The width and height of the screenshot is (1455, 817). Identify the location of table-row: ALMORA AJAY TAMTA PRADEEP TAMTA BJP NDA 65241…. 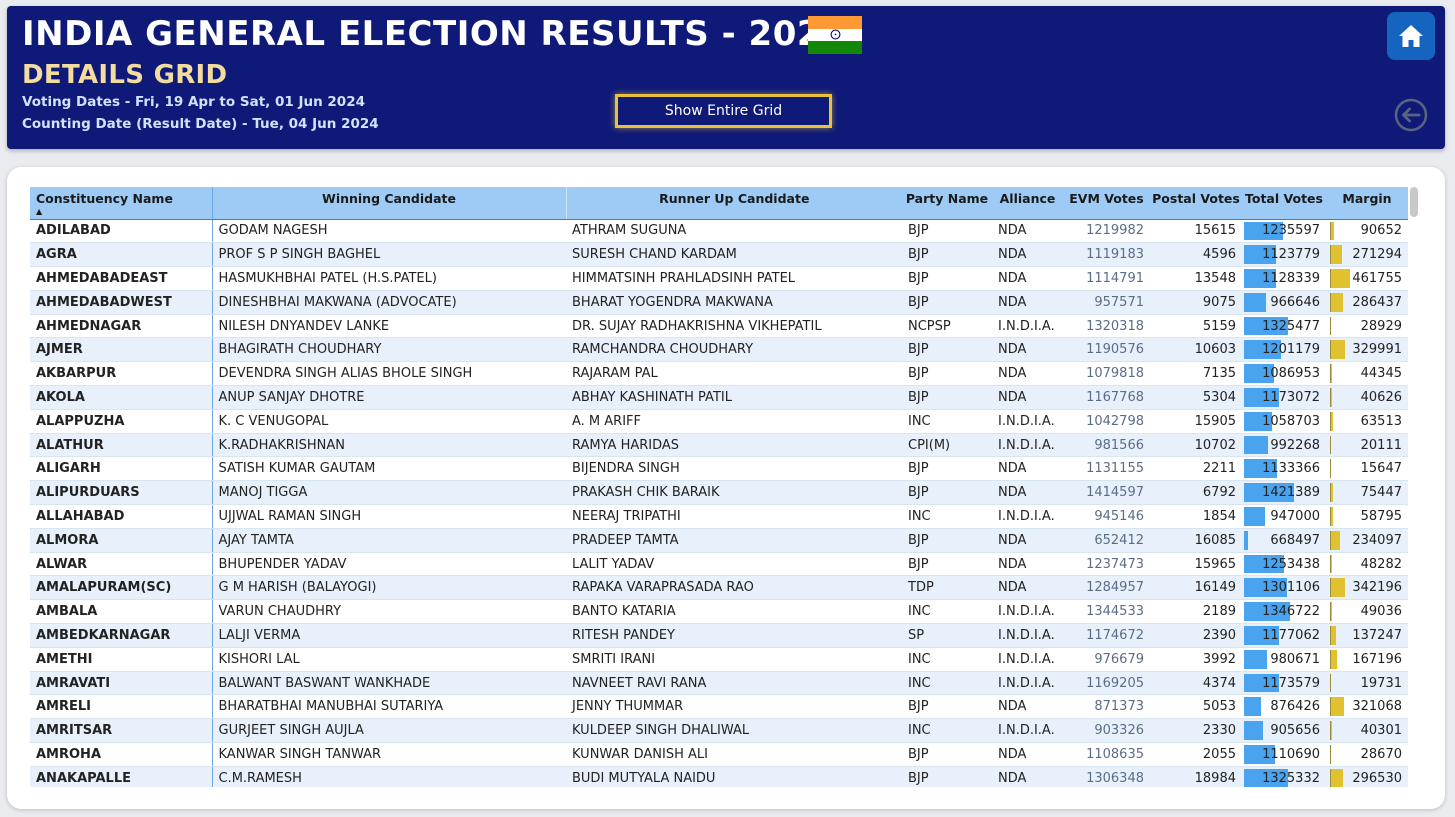
(719, 540).